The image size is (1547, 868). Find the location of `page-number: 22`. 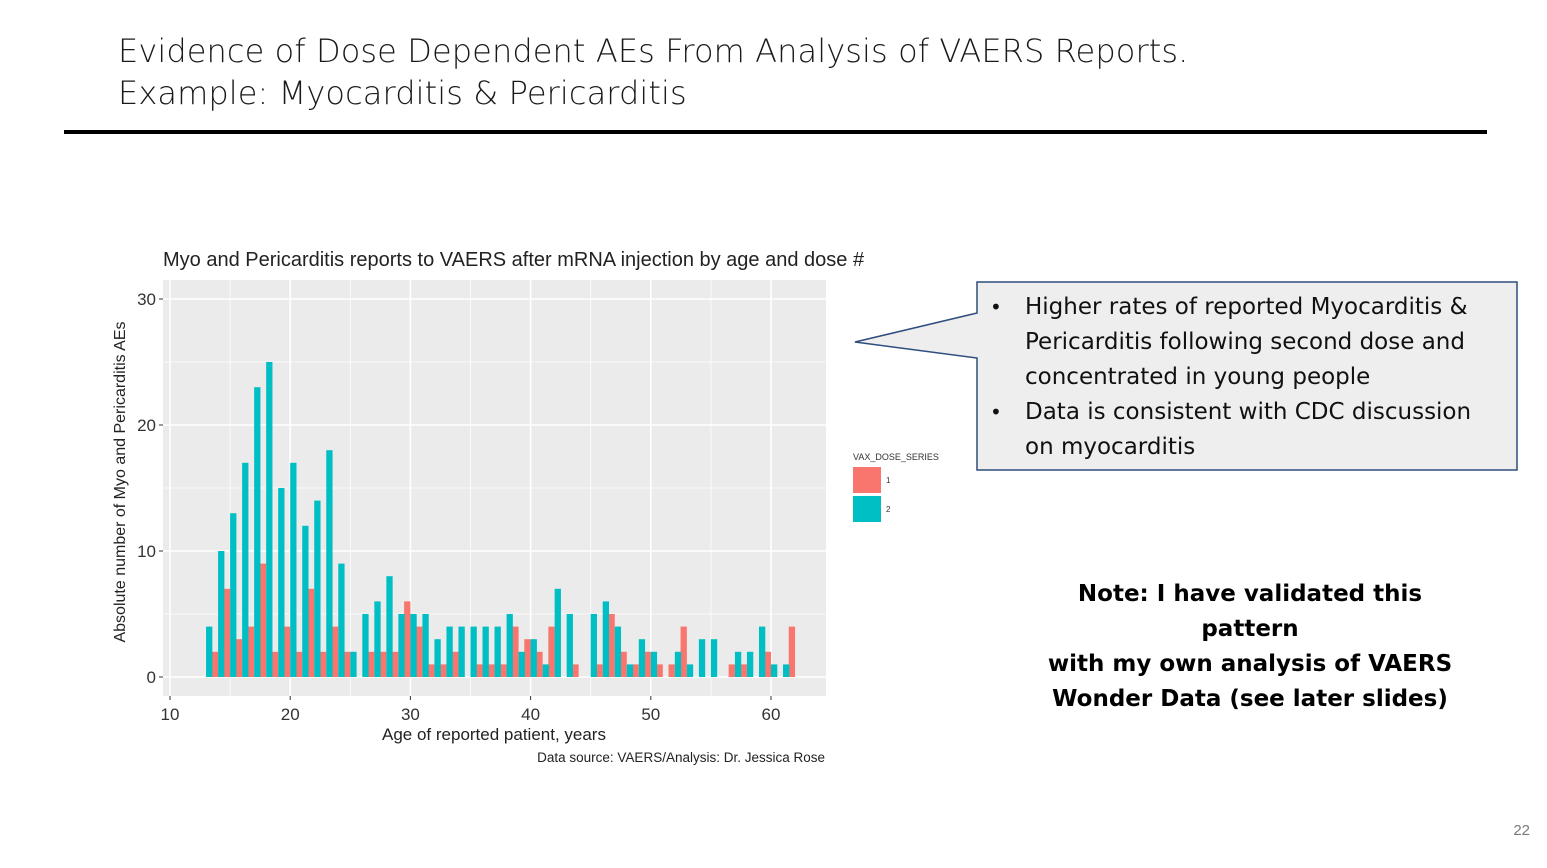

page-number: 22 is located at coordinates (1521, 830).